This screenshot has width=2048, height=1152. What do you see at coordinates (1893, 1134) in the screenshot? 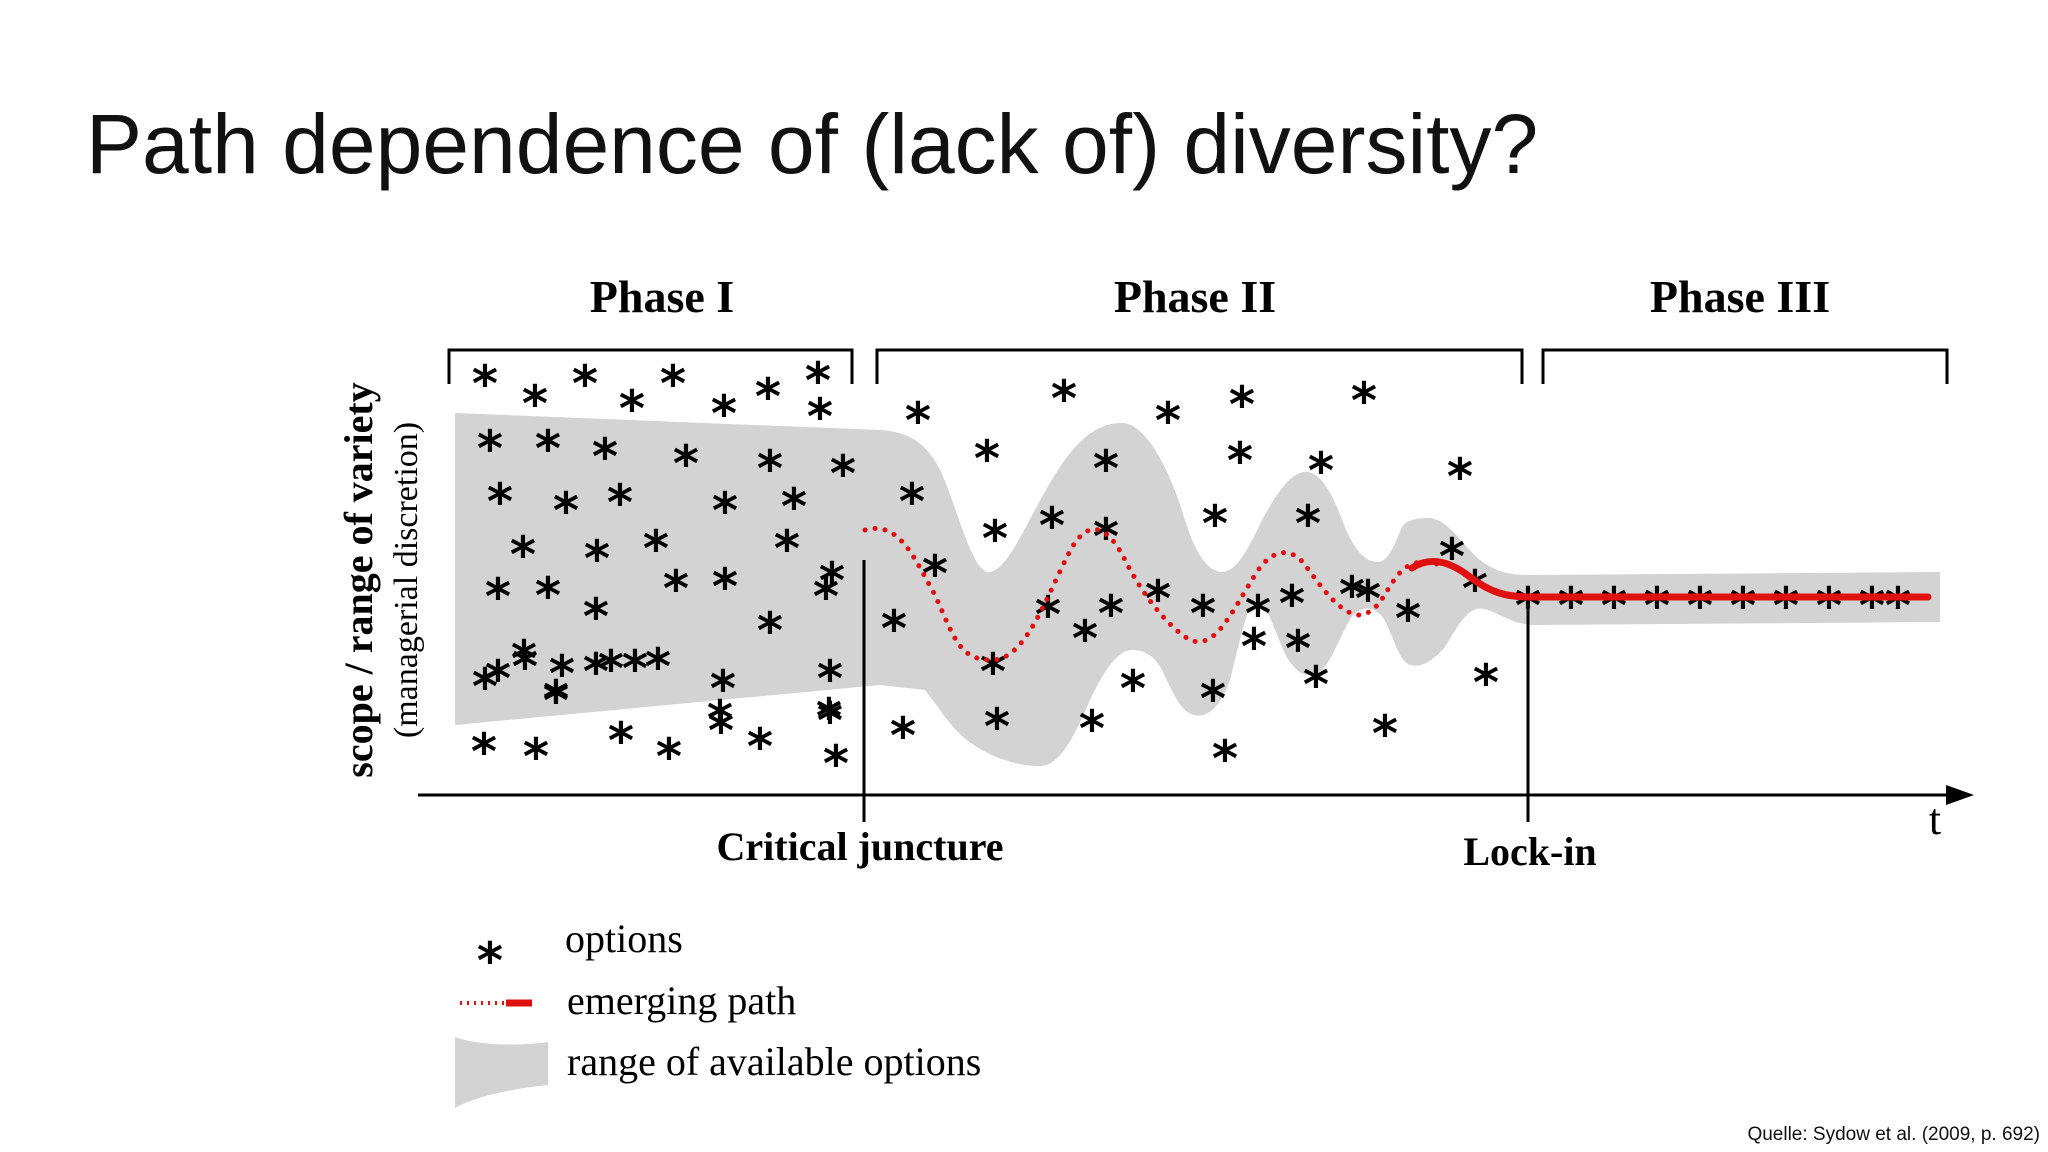
I see `citation: Quelle: Sydow et al. (2009, p. 692)` at bounding box center [1893, 1134].